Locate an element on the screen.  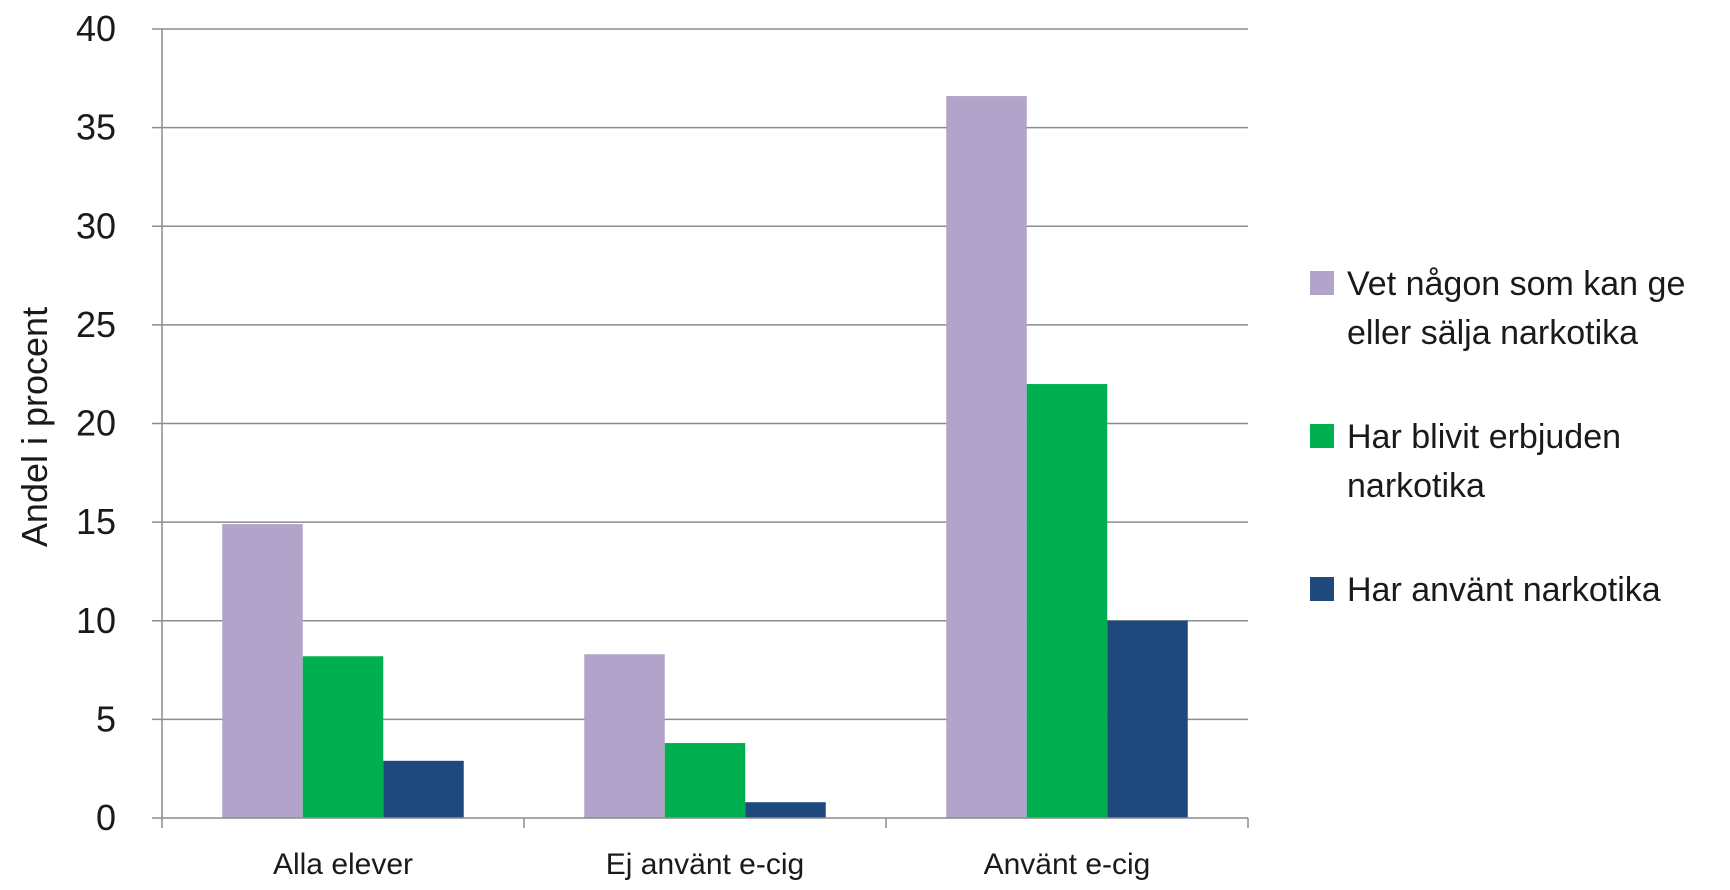
x-tick-label: Använt e-cig is located at coordinates (1067, 864).